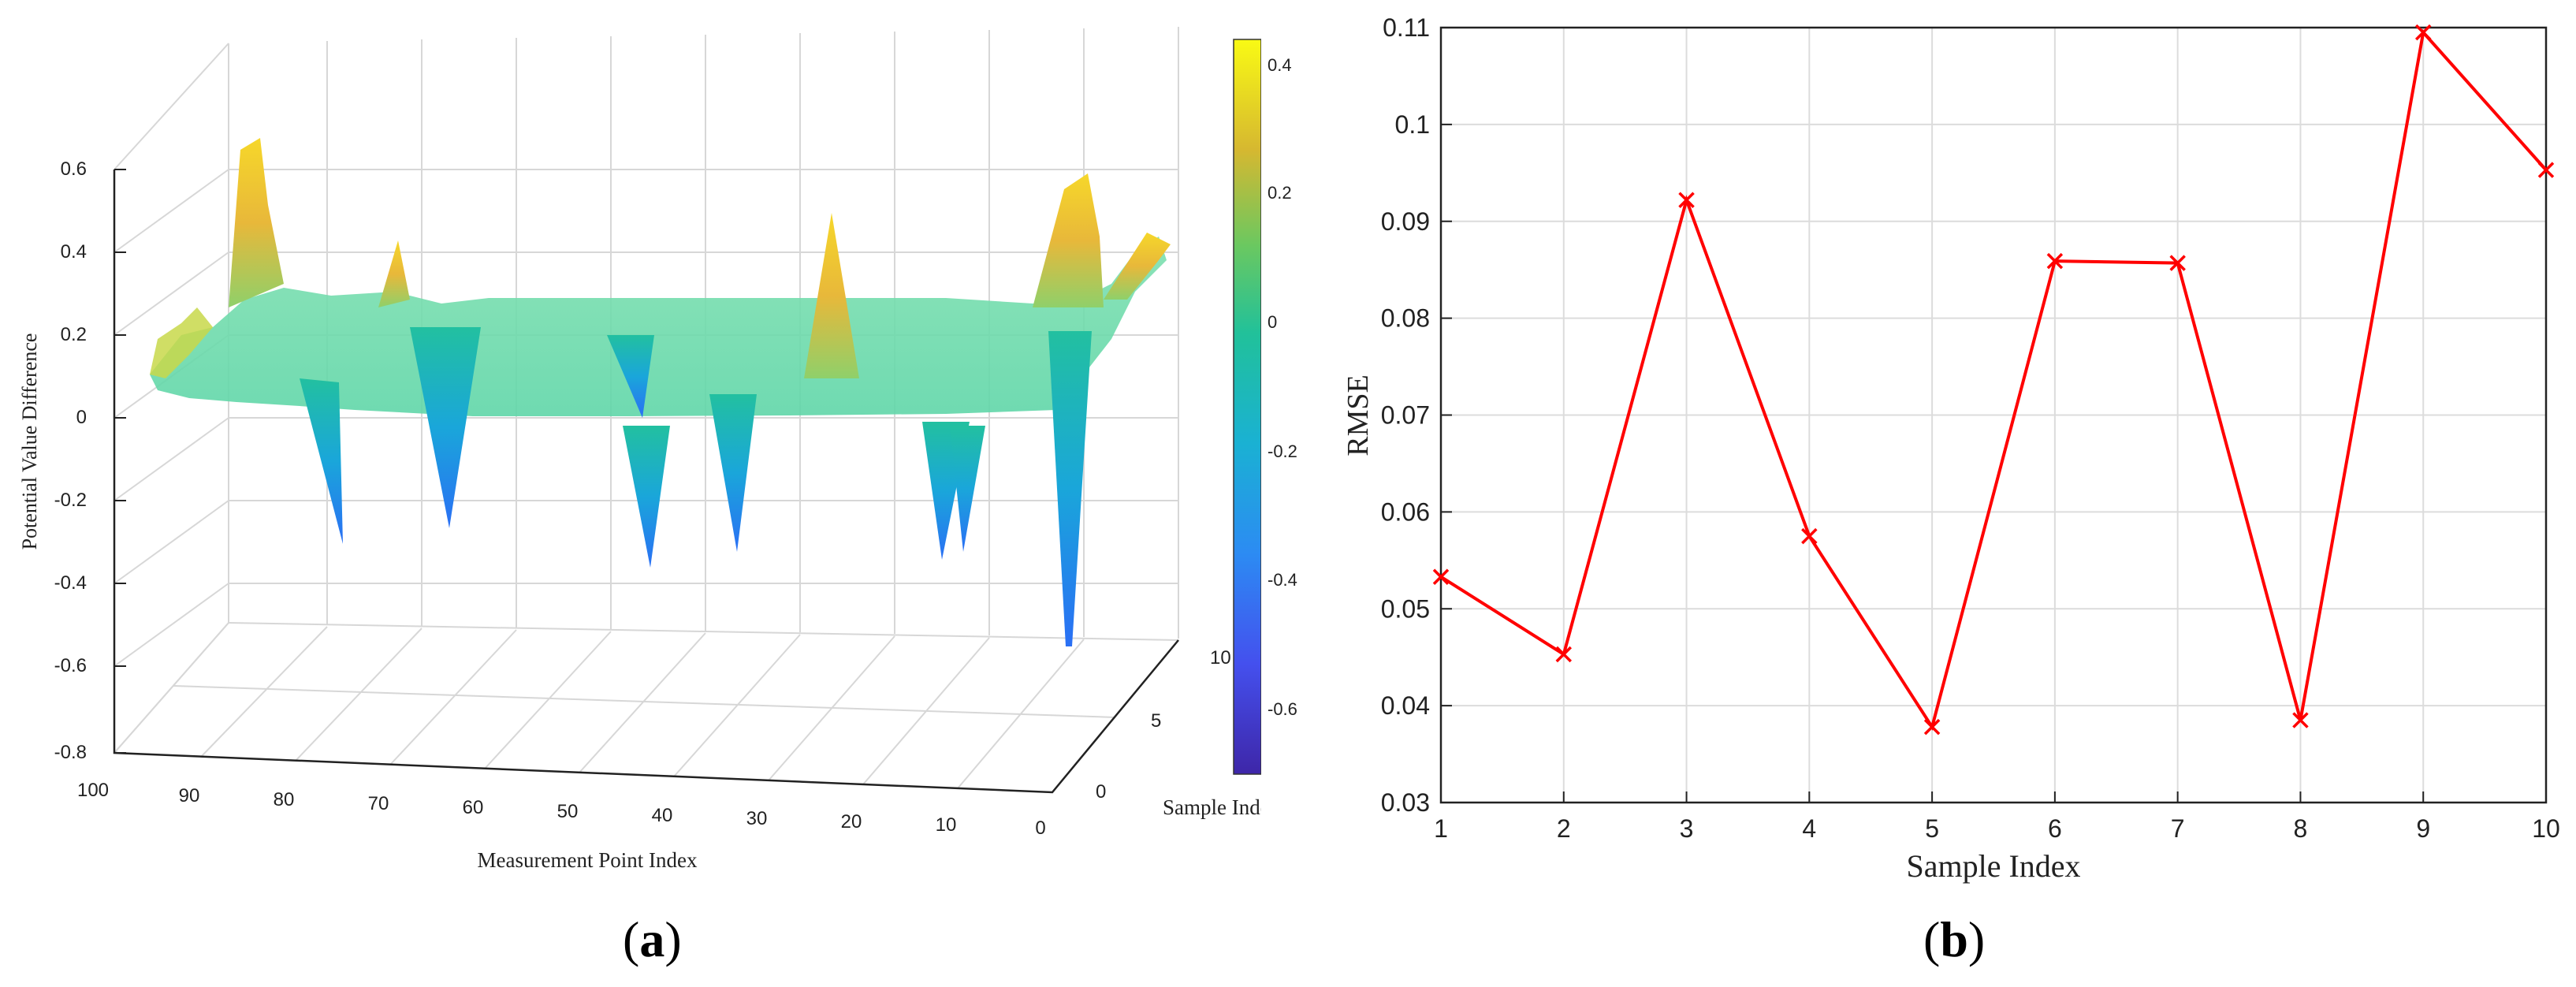 This screenshot has height=987, width=2576. Describe the element at coordinates (1272, 322) in the screenshot. I see `colorbar-tick-label: 0` at that location.